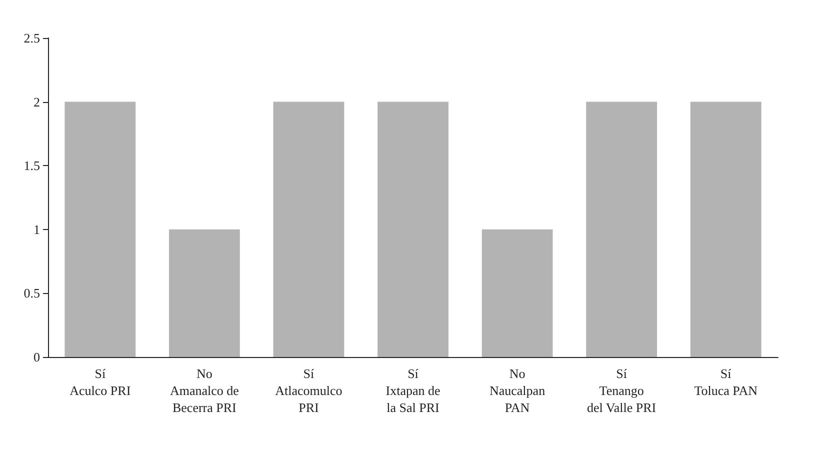  What do you see at coordinates (32, 293) in the screenshot?
I see `y-tick-label: 0.5` at bounding box center [32, 293].